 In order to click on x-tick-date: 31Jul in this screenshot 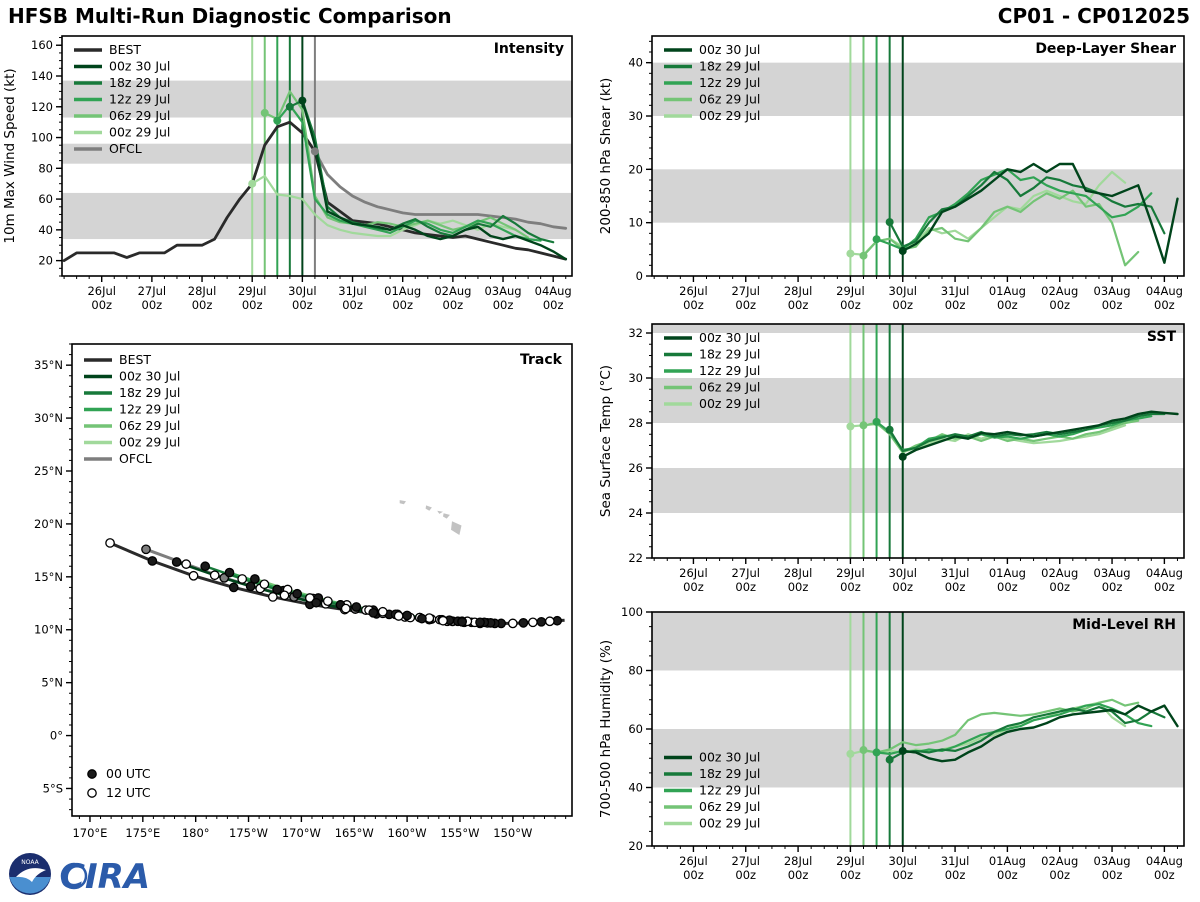, I will do `click(352, 291)`.